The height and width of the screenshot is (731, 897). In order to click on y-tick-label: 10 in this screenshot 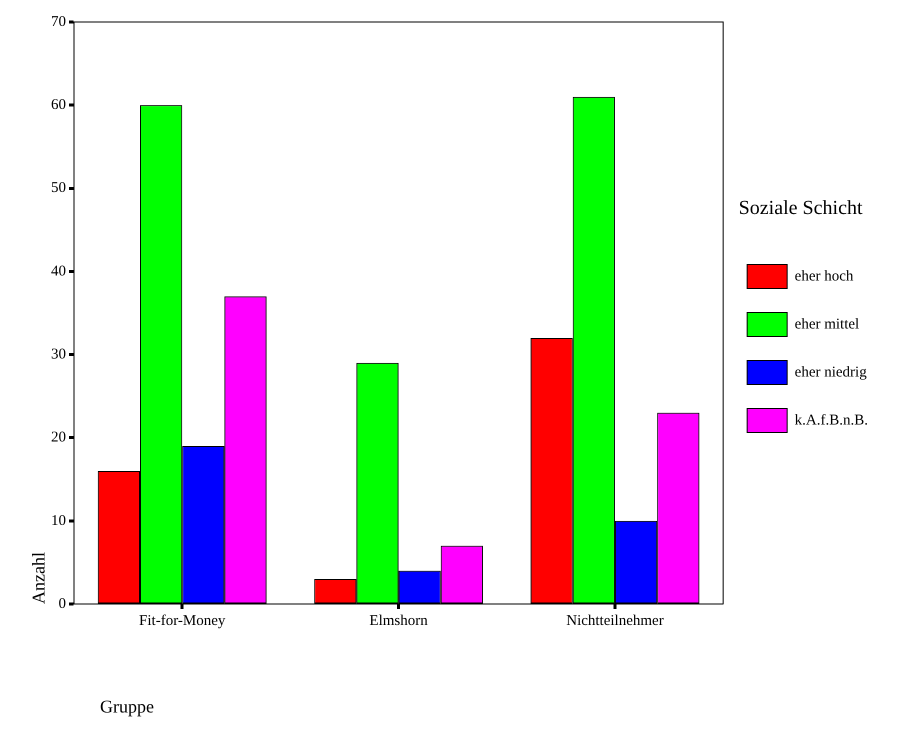, I will do `click(58, 520)`.